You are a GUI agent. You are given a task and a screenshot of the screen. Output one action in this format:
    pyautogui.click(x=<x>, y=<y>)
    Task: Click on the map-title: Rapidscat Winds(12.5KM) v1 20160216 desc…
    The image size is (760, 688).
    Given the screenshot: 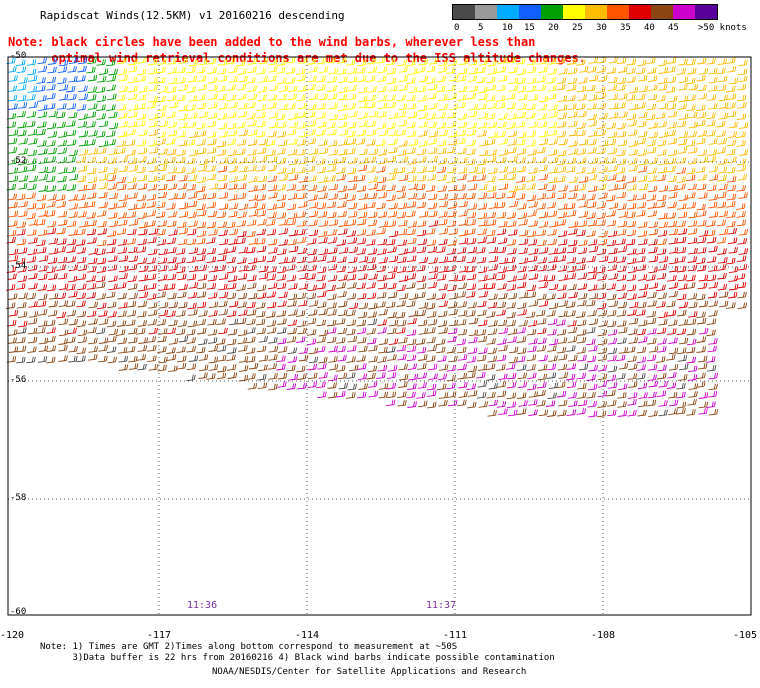 What is the action you would take?
    pyautogui.click(x=192, y=15)
    